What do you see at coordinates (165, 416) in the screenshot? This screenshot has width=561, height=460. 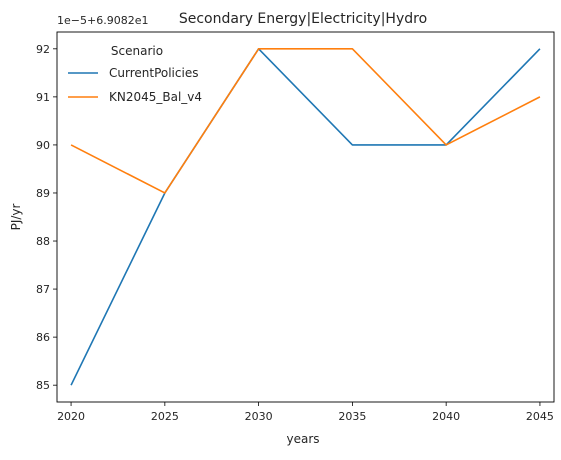 I see `x-tick-label: 2025` at bounding box center [165, 416].